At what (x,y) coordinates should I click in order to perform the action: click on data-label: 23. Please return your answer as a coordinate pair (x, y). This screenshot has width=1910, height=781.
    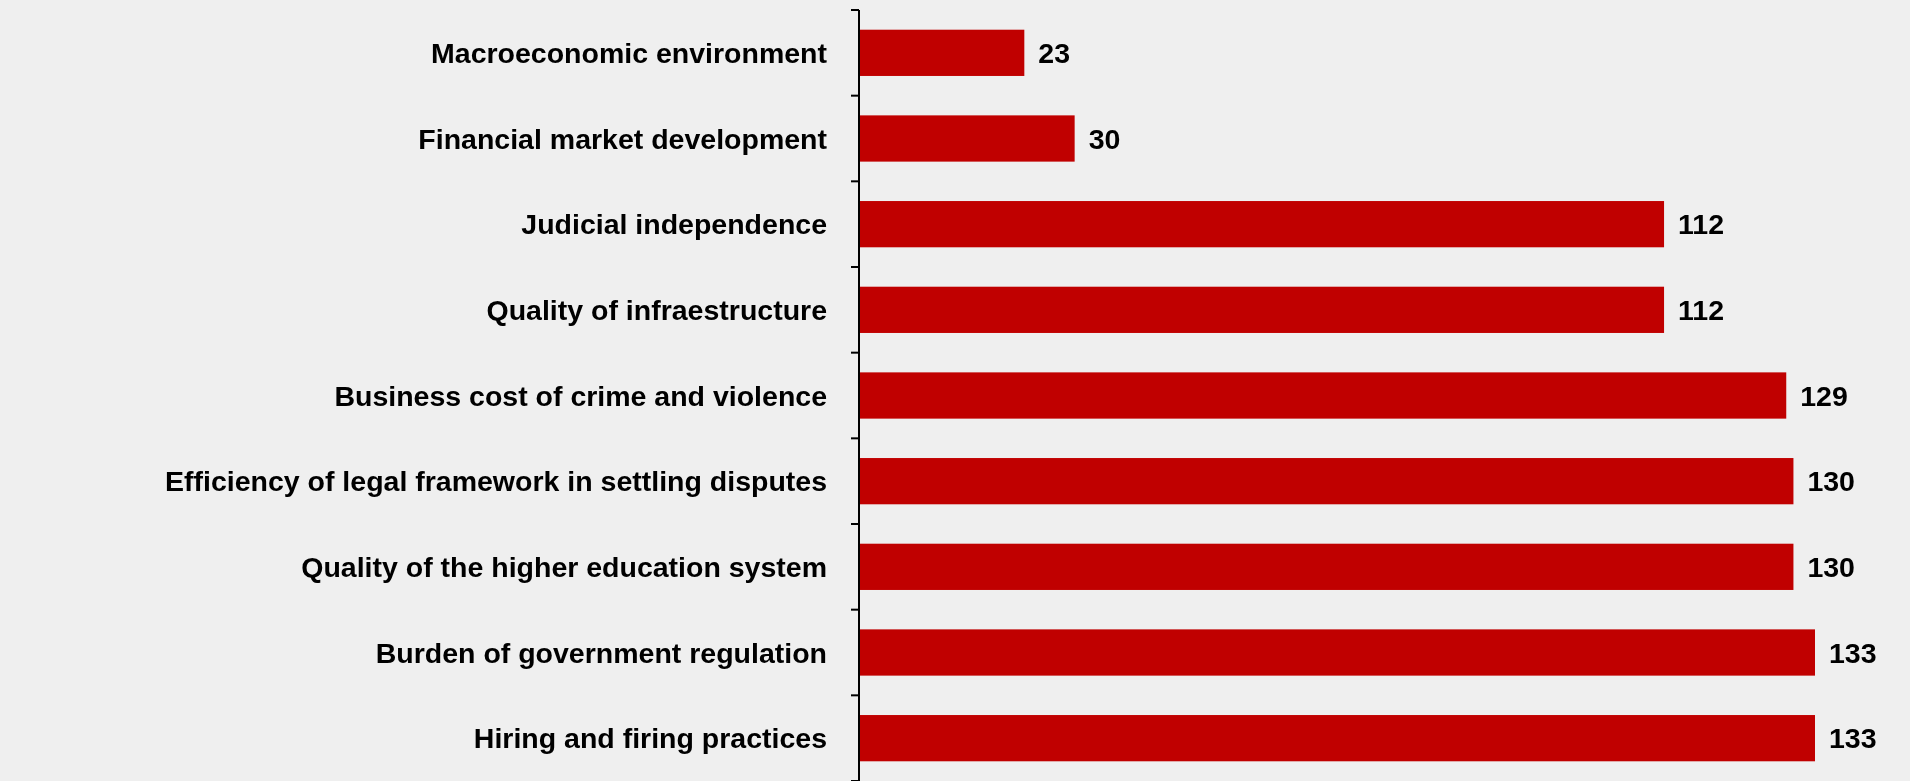
    Looking at the image, I should click on (1054, 52).